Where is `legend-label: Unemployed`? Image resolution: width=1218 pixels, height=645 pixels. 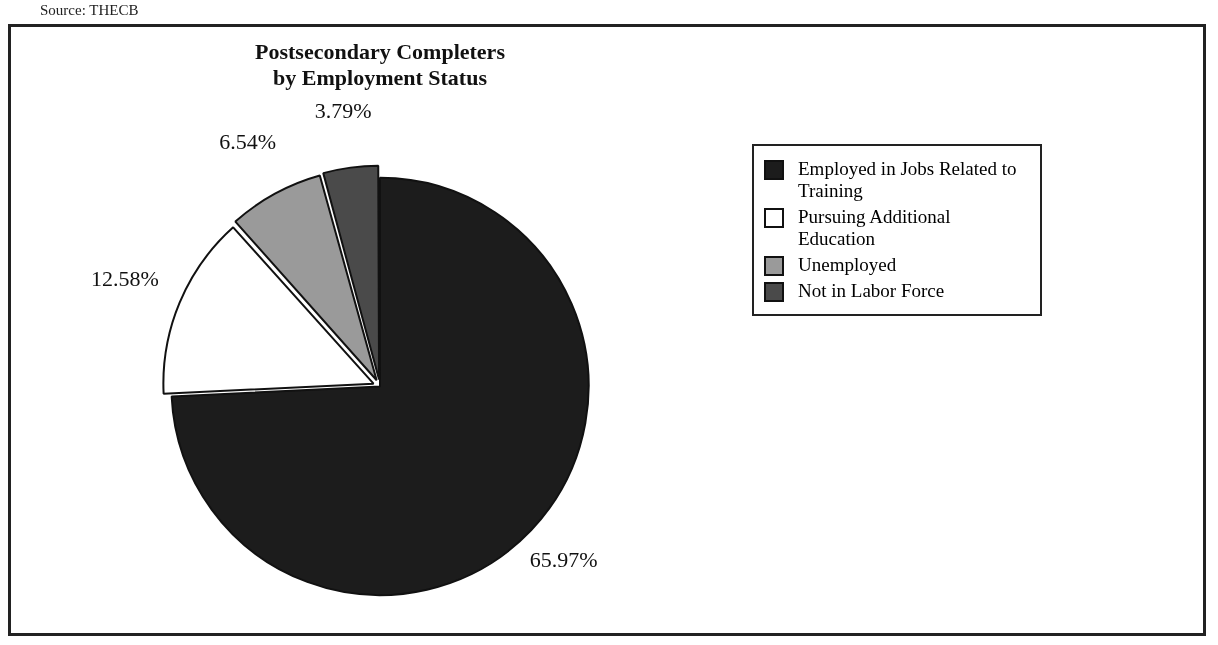
legend-label: Unemployed is located at coordinates (847, 265).